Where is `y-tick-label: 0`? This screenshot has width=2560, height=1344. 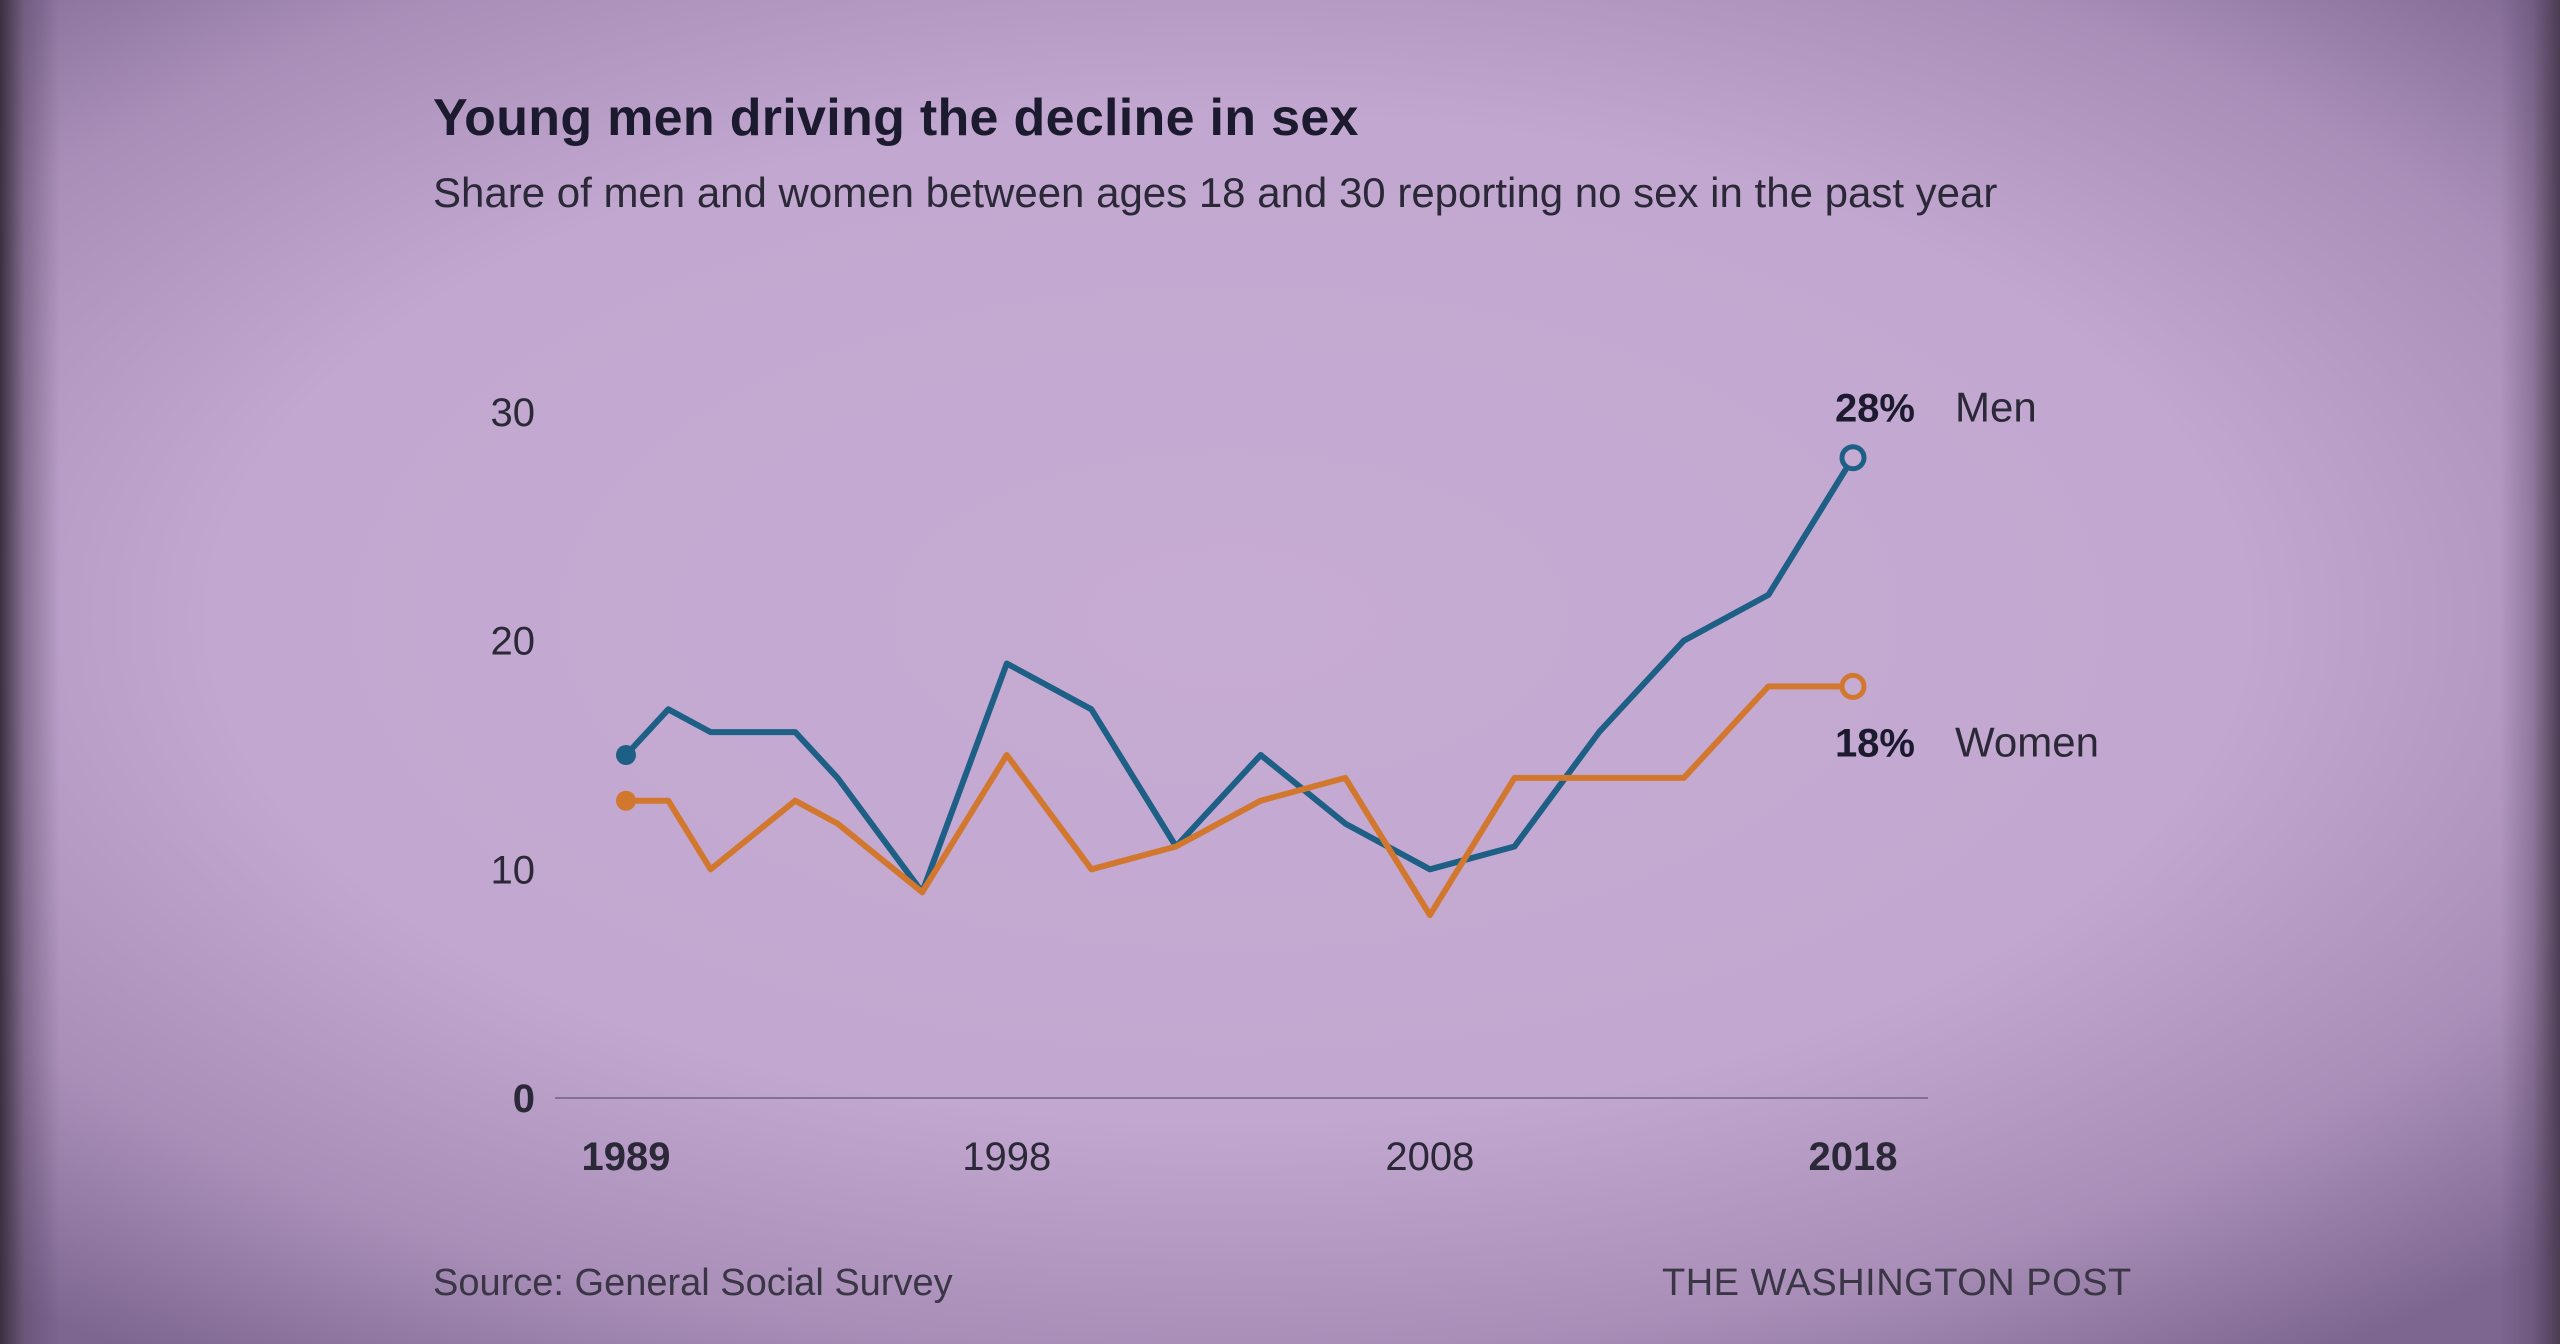
y-tick-label: 0 is located at coordinates (524, 1099).